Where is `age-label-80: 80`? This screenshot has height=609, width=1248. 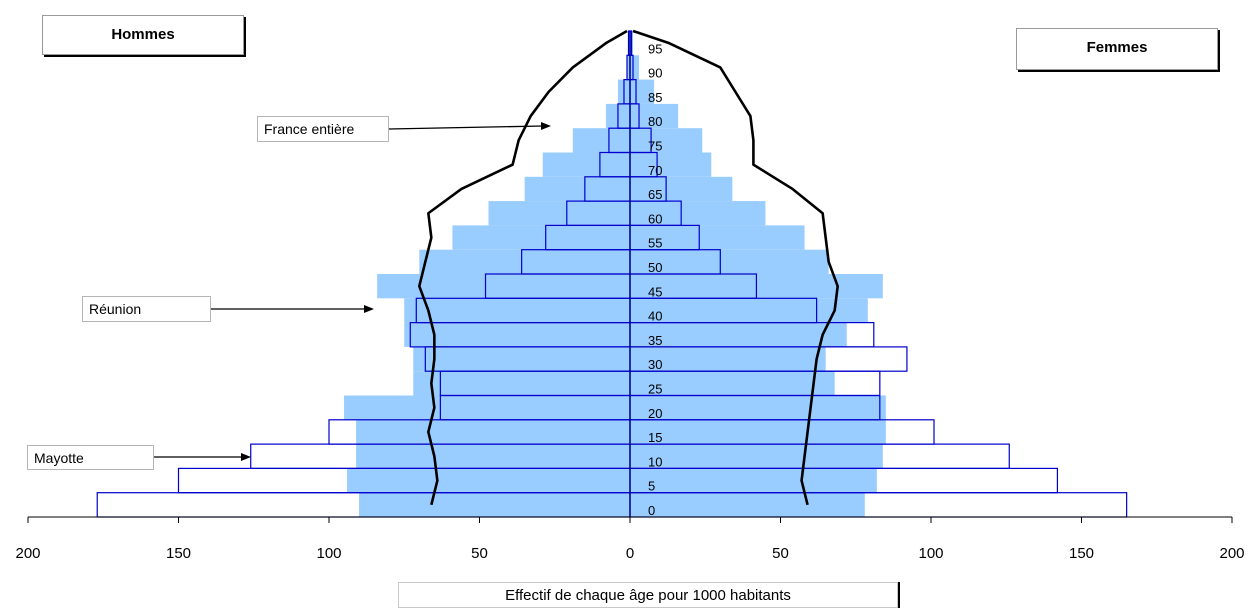 age-label-80: 80 is located at coordinates (655, 121).